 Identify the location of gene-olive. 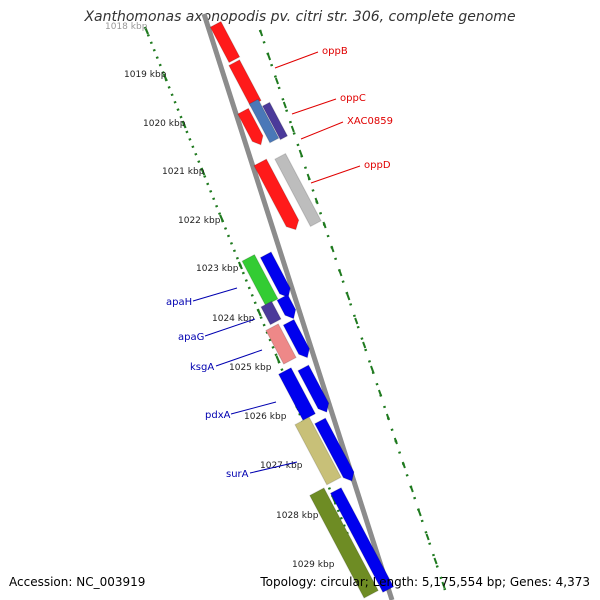
(344, 543).